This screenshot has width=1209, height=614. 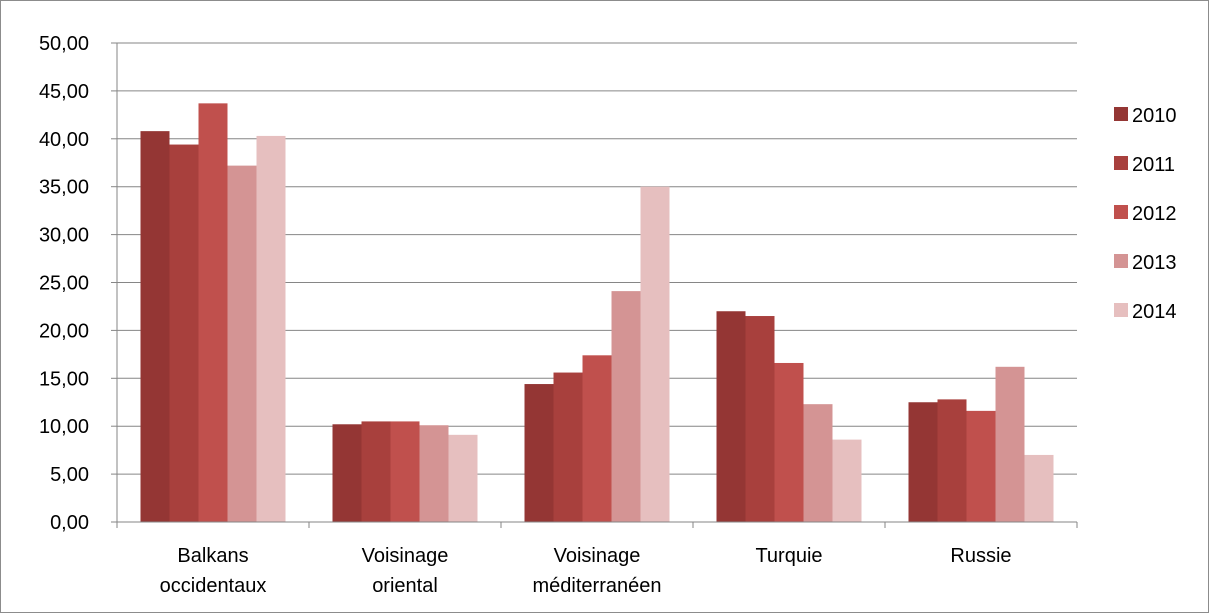 What do you see at coordinates (1154, 214) in the screenshot?
I see `legend-label: 2012` at bounding box center [1154, 214].